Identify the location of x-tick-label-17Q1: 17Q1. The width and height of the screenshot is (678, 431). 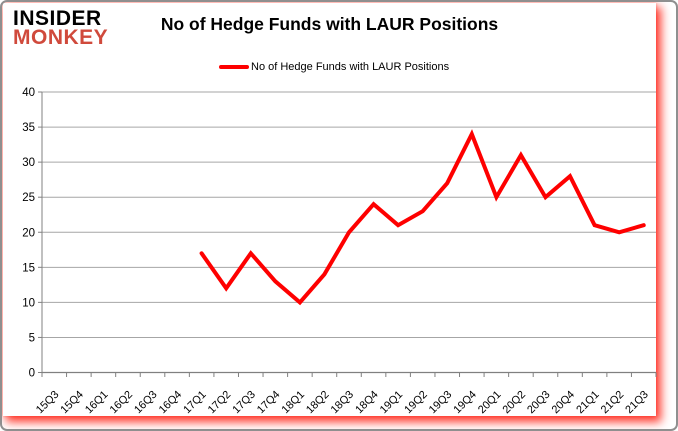
(195, 403).